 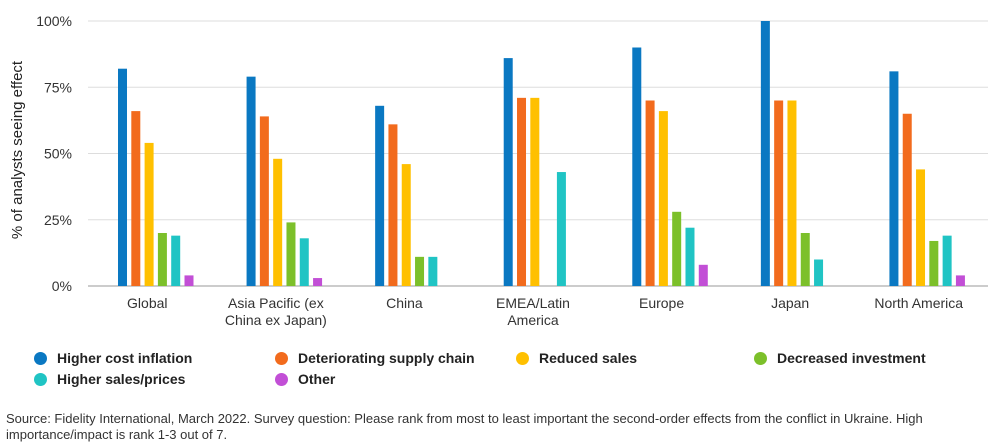 I want to click on x-tick-label: Asia Pacific (ex China ex Japan), so click(x=276, y=311).